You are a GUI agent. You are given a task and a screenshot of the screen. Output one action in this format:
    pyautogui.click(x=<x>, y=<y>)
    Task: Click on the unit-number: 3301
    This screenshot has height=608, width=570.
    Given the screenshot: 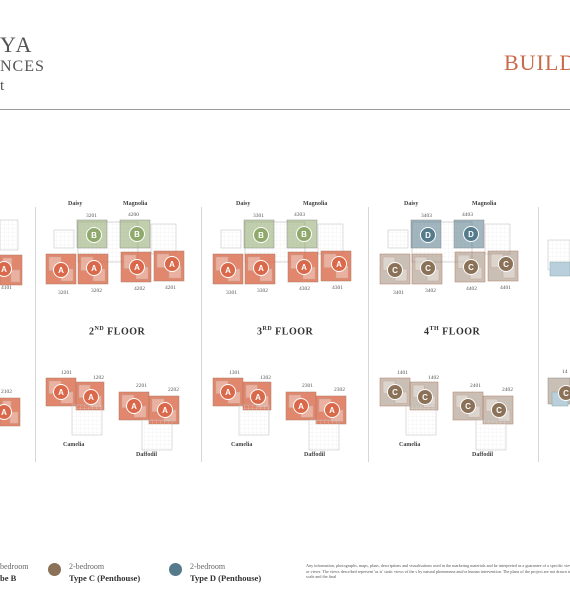 What is the action you would take?
    pyautogui.click(x=258, y=216)
    